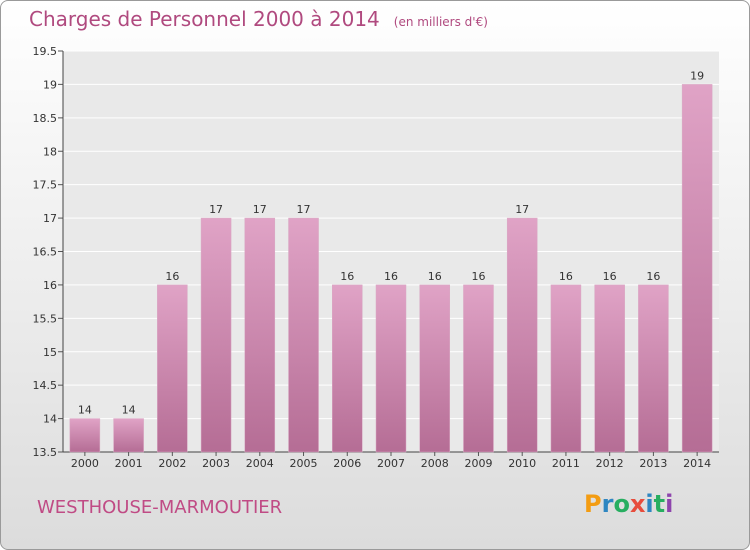 The image size is (750, 550). I want to click on x-tick-label: 2003, so click(216, 463).